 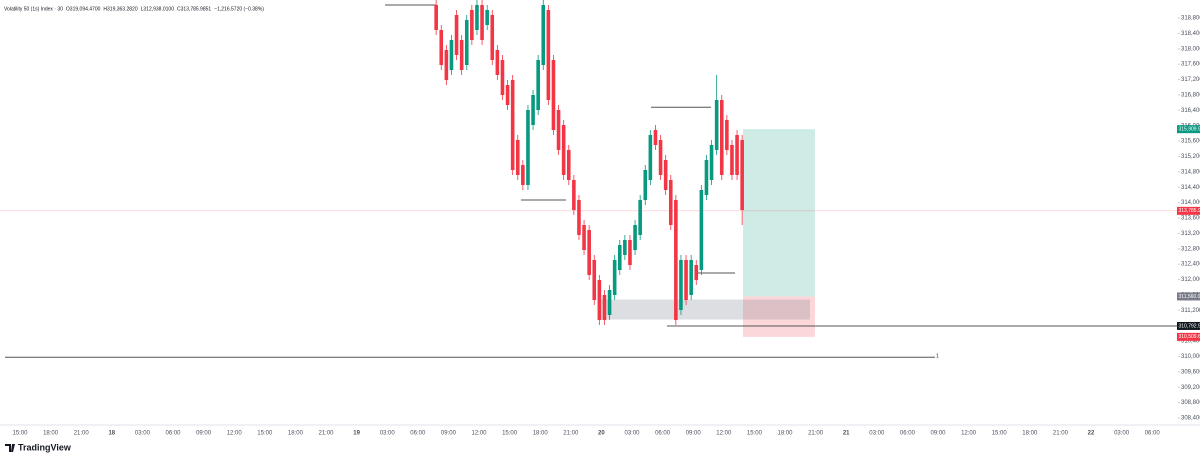 What do you see at coordinates (1189, 211) in the screenshot?
I see `price-label: 313,785.9851` at bounding box center [1189, 211].